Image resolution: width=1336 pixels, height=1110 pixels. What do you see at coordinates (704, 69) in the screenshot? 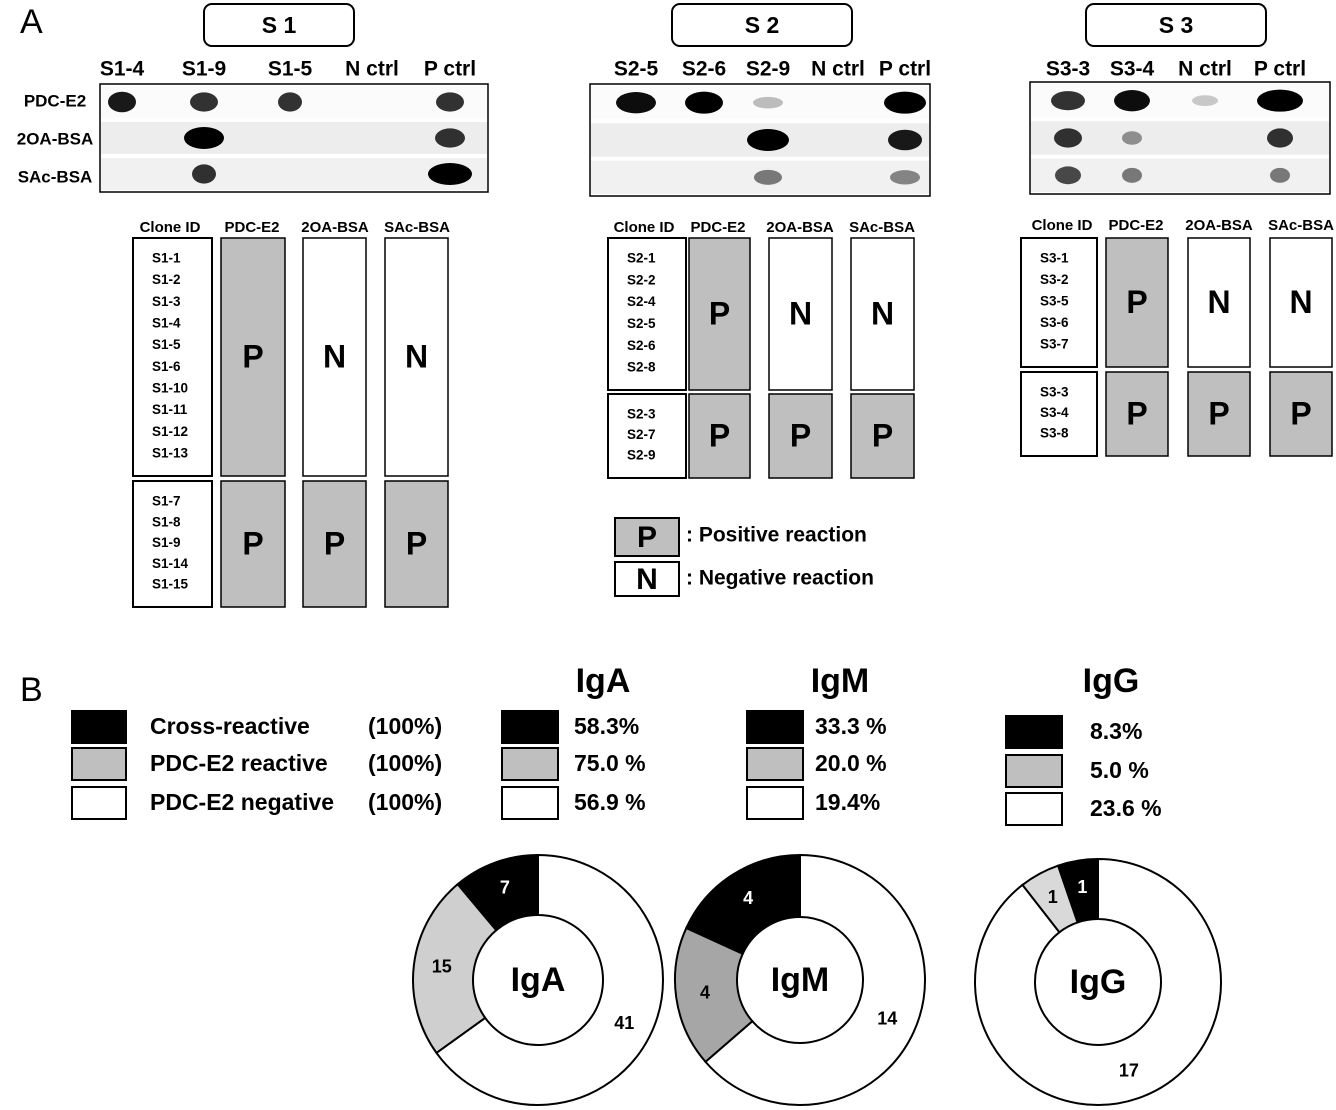
I see `lane-label: S2-6` at bounding box center [704, 69].